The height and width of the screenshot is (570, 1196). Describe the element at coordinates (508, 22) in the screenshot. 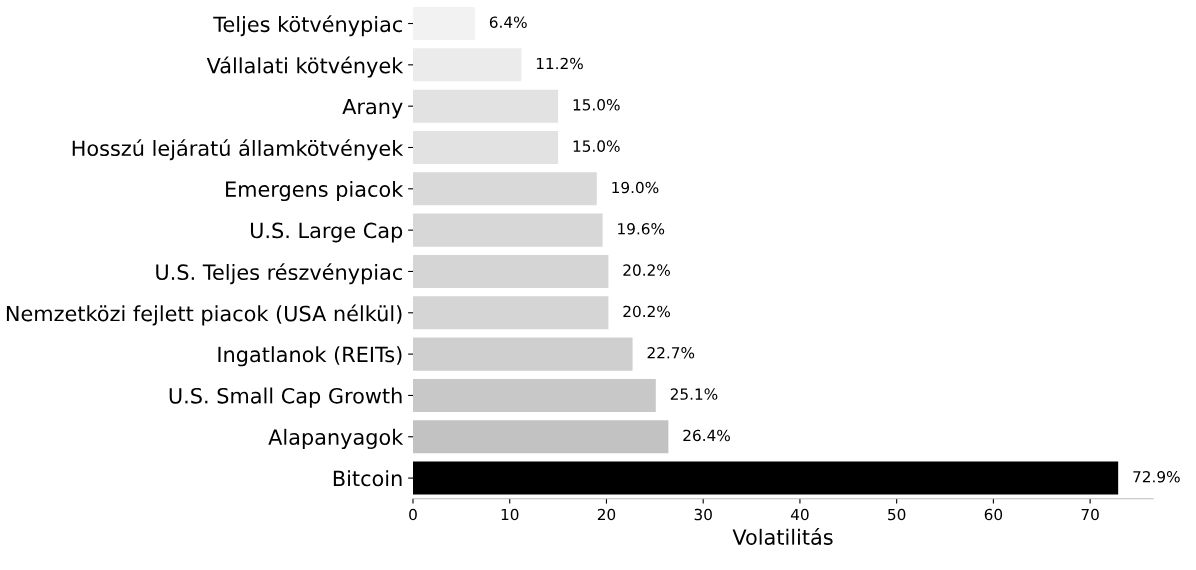

I see `data-label: 6.4%` at that location.